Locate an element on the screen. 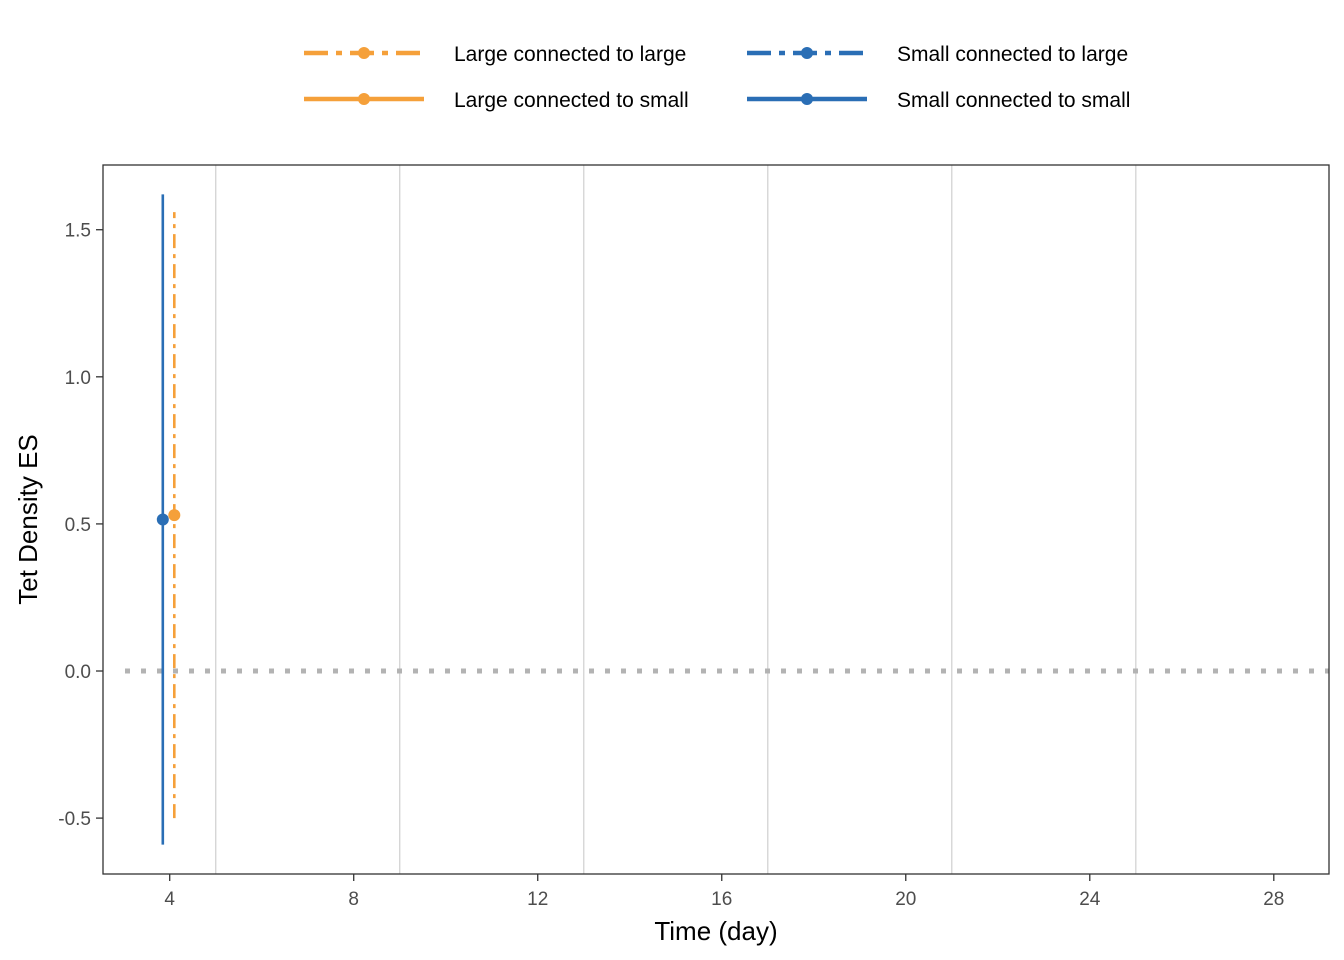 This screenshot has height=960, width=1344. y-tick-label: 0.5 is located at coordinates (78, 525).